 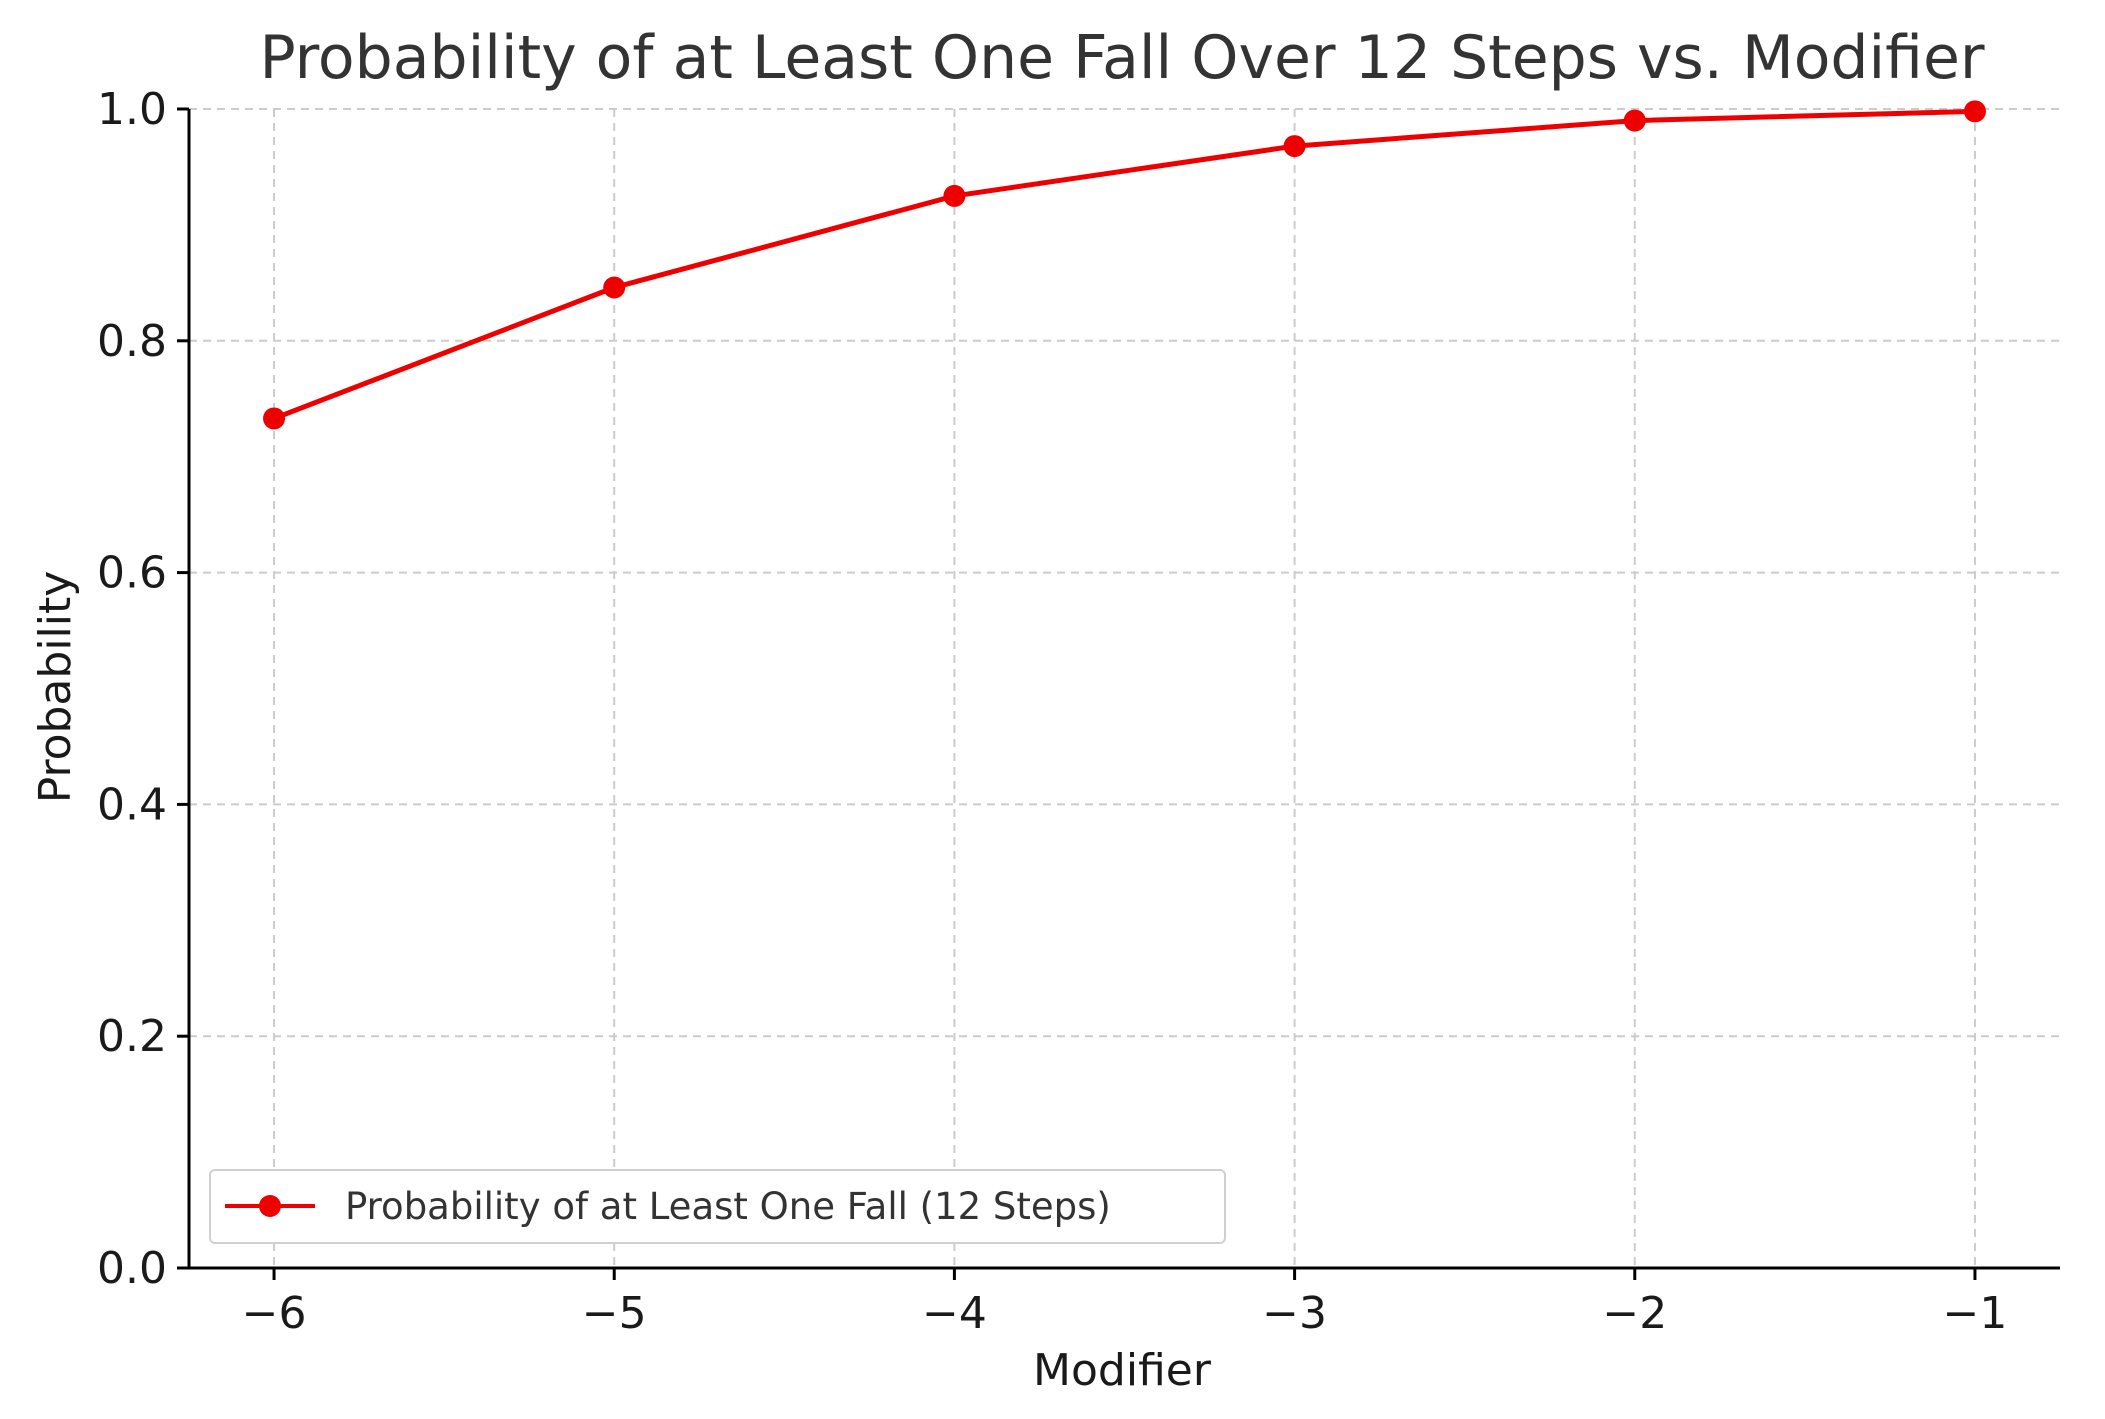 I want to click on x-tick-label: −6, so click(x=274, y=1313).